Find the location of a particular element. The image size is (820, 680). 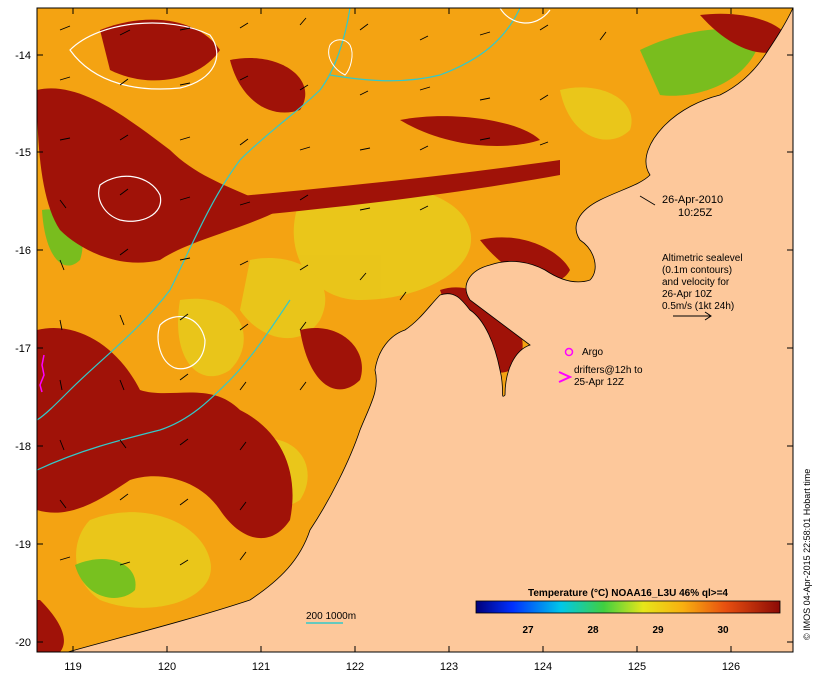

argo-marker is located at coordinates (569, 352).